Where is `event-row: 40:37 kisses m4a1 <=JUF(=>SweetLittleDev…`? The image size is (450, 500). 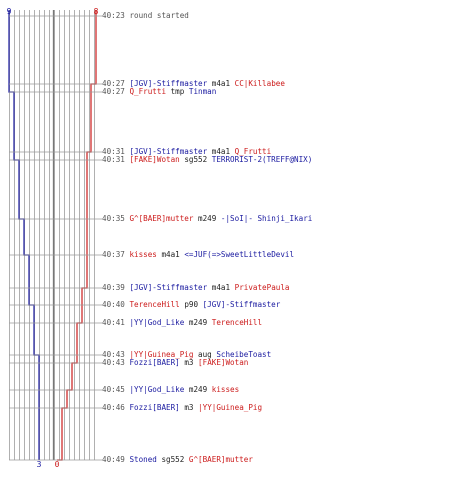
event-row: 40:37 kisses m4a1 <=JUF(=>SweetLittleDev… is located at coordinates (198, 254).